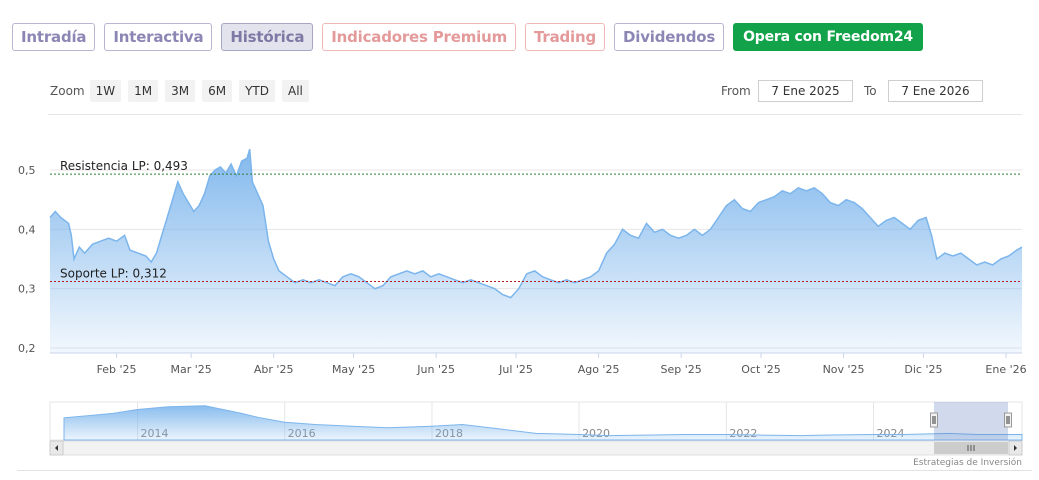 This screenshot has height=480, width=1039. What do you see at coordinates (67, 91) in the screenshot?
I see `zoom-label: Zoom` at bounding box center [67, 91].